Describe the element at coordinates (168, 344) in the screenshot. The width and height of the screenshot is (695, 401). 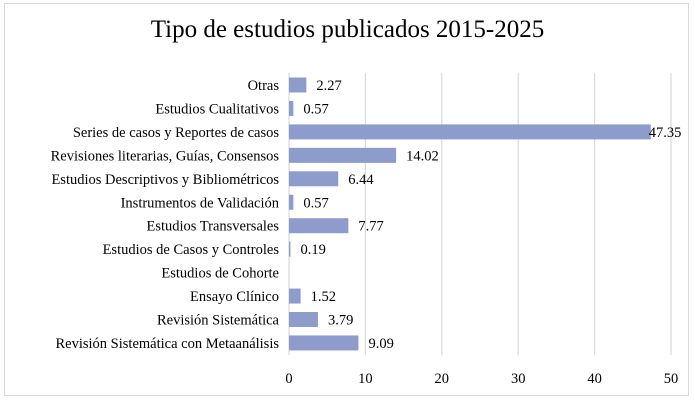
I see `category-label: Revisión Sistemática con Metaanálisis` at that location.